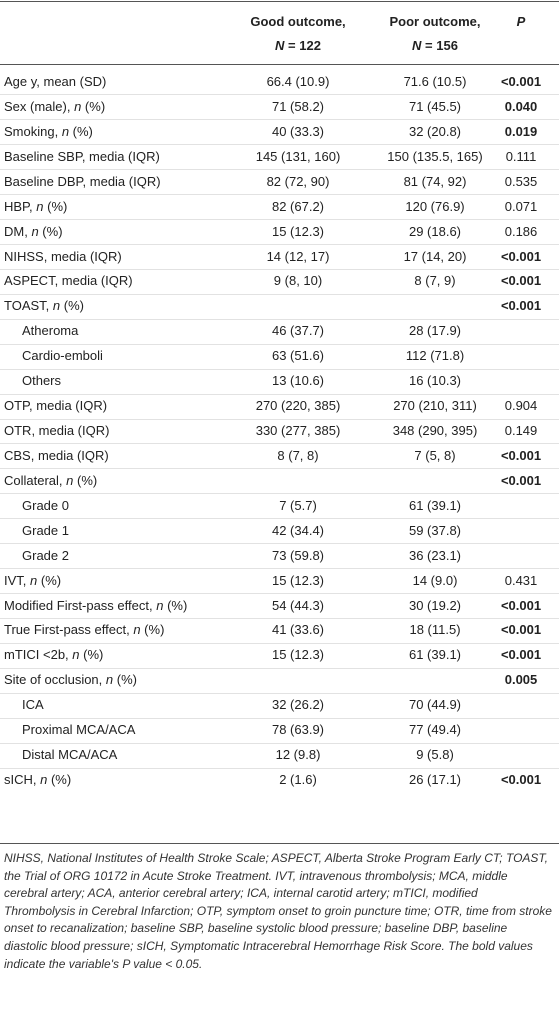 The height and width of the screenshot is (1022, 559). What do you see at coordinates (279, 1) in the screenshot?
I see `top-rule` at bounding box center [279, 1].